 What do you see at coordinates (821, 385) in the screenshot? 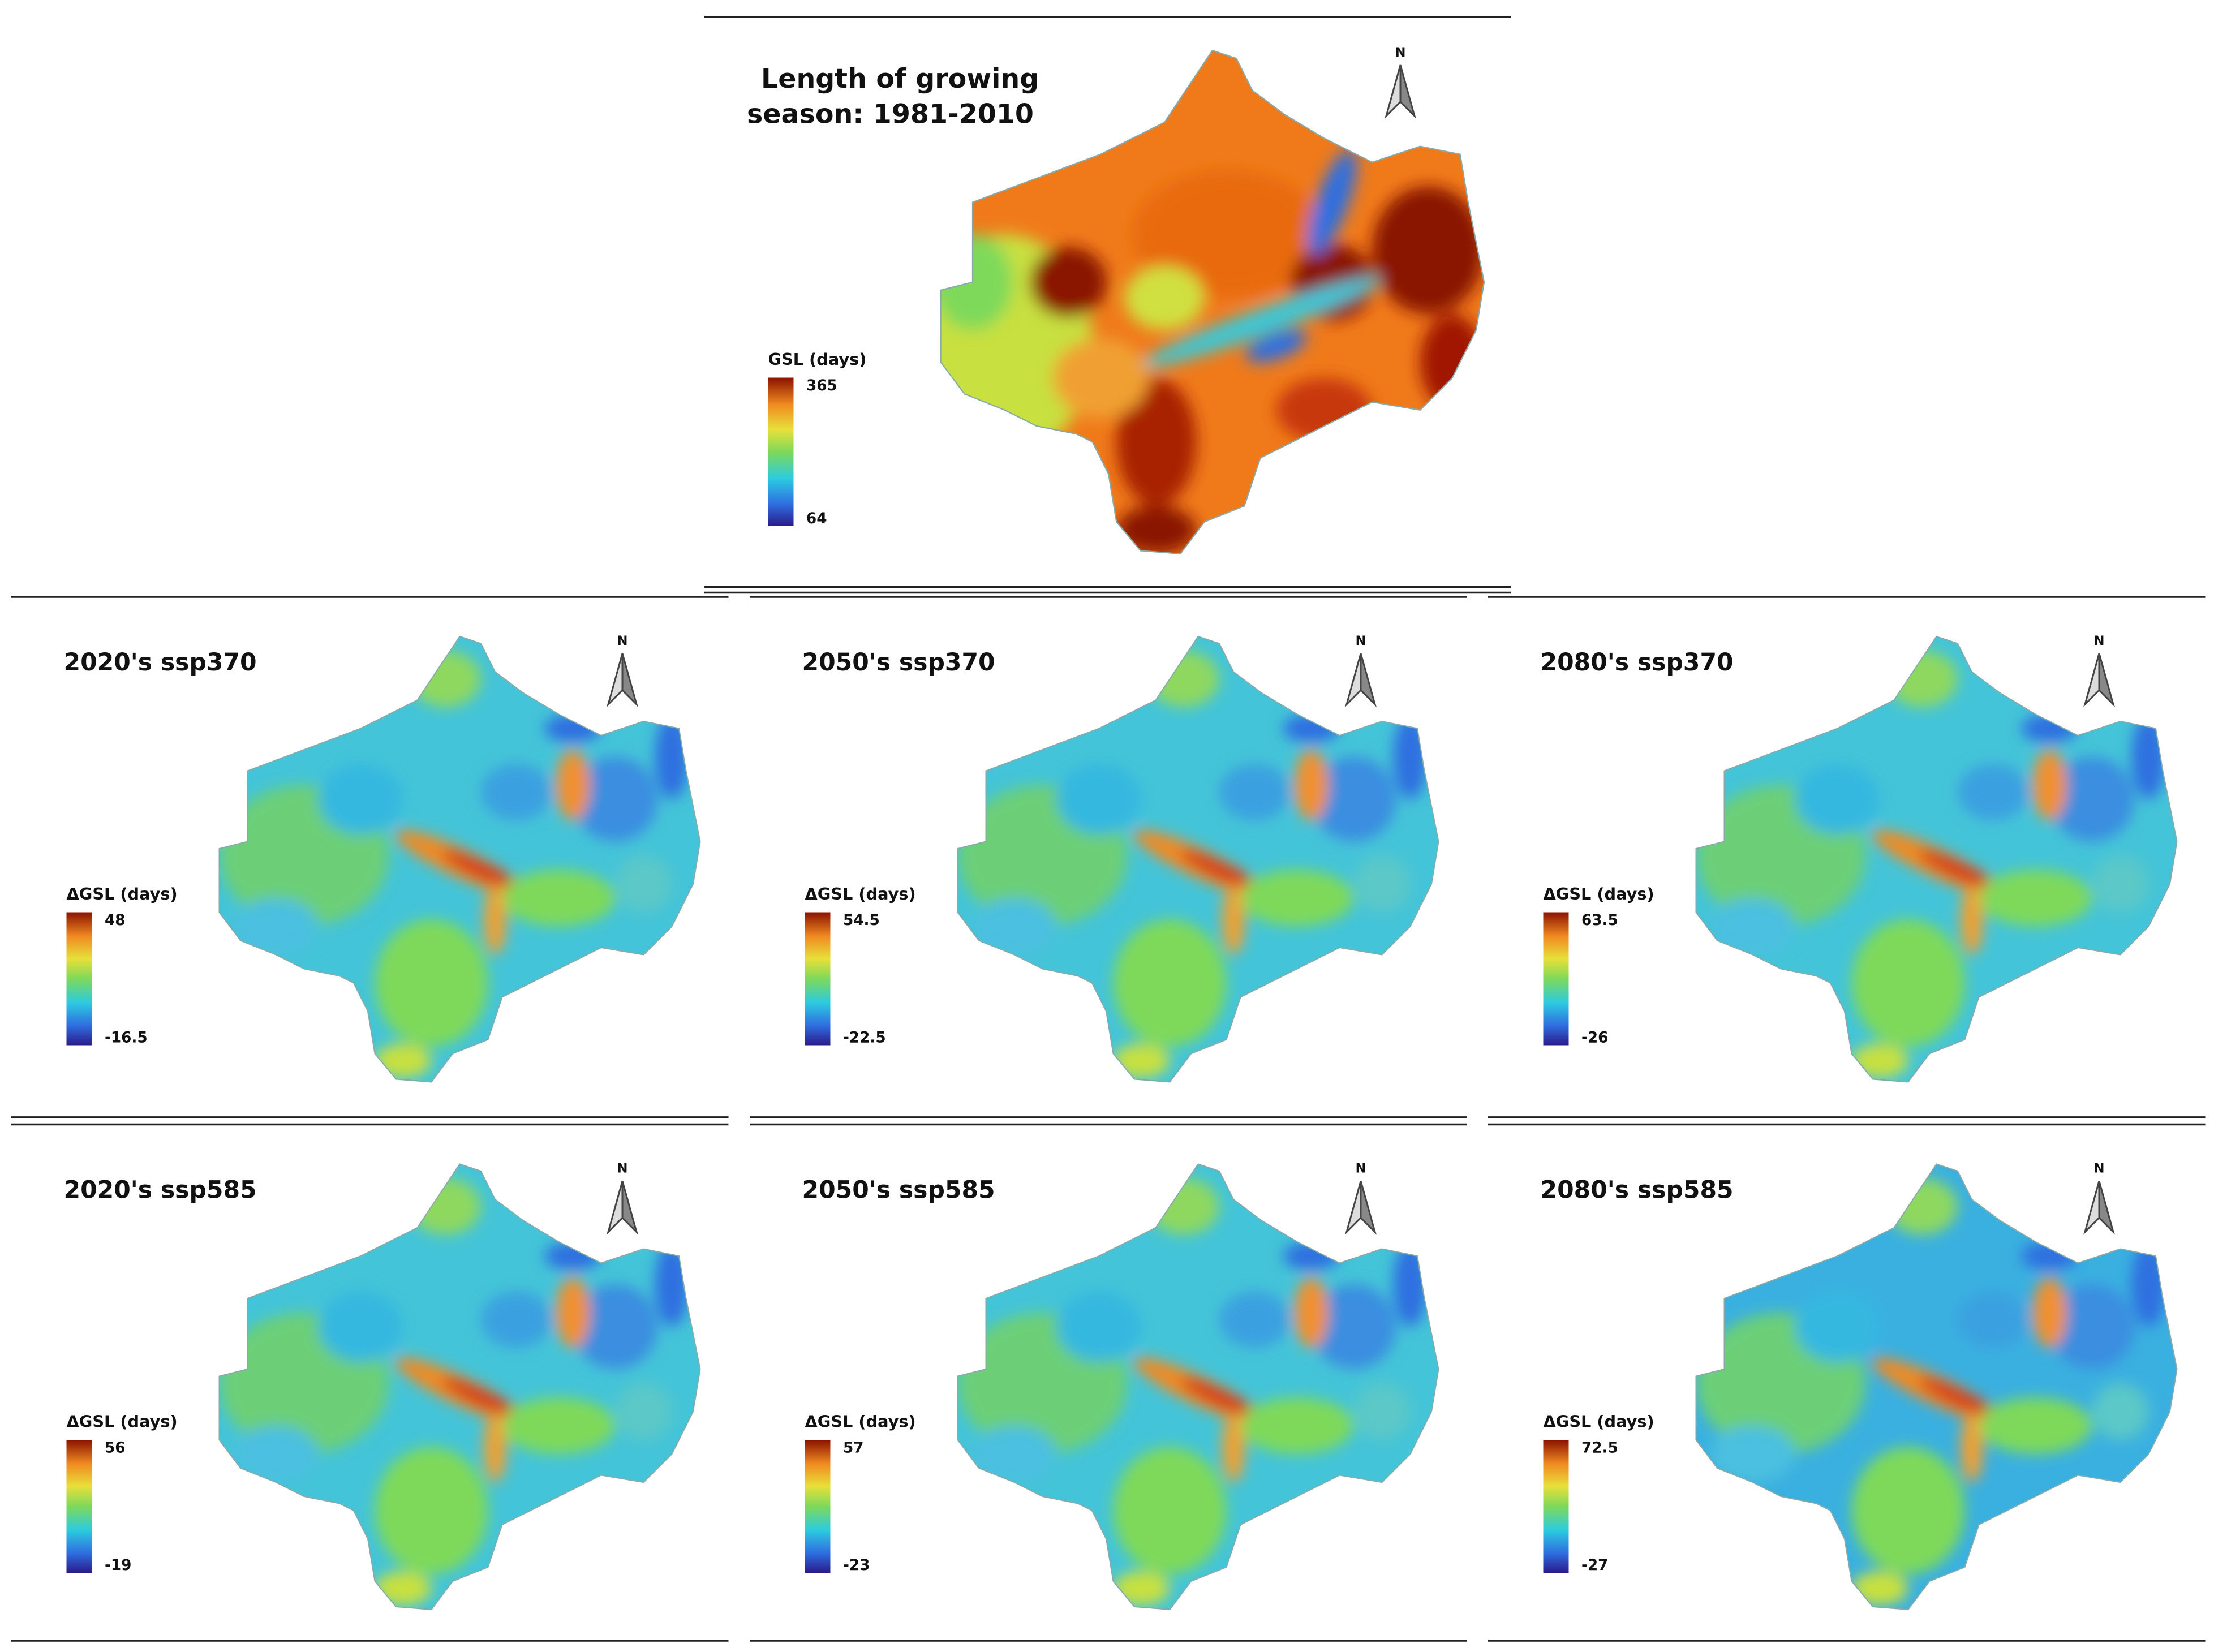
I see `legend-max: 365` at bounding box center [821, 385].